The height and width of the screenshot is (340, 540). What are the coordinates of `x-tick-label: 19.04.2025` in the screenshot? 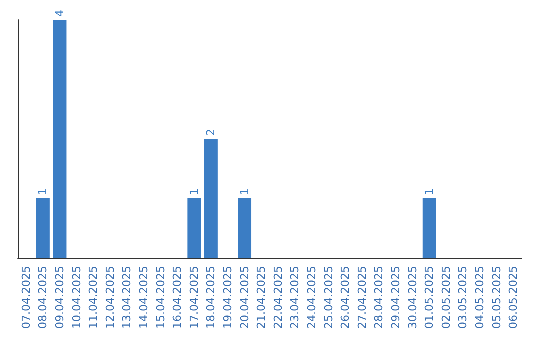 It's located at (228, 298).